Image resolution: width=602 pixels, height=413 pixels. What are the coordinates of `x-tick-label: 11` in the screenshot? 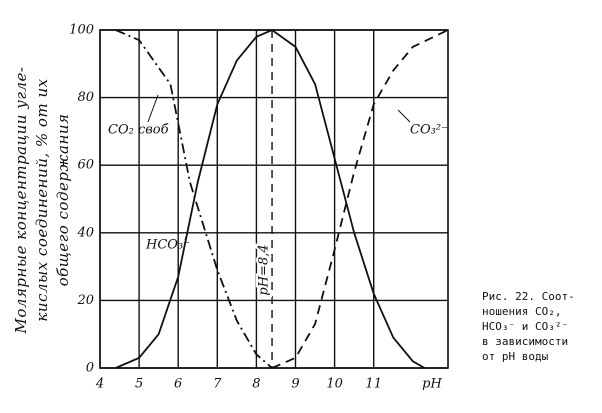 It's located at (373, 384).